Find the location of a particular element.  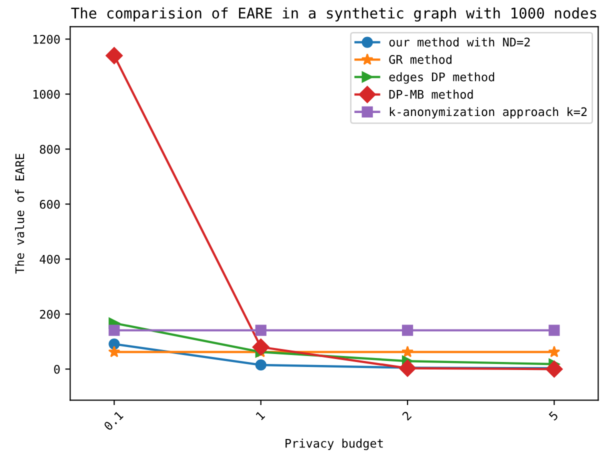

y-tick-label: 200 is located at coordinates (50, 314).